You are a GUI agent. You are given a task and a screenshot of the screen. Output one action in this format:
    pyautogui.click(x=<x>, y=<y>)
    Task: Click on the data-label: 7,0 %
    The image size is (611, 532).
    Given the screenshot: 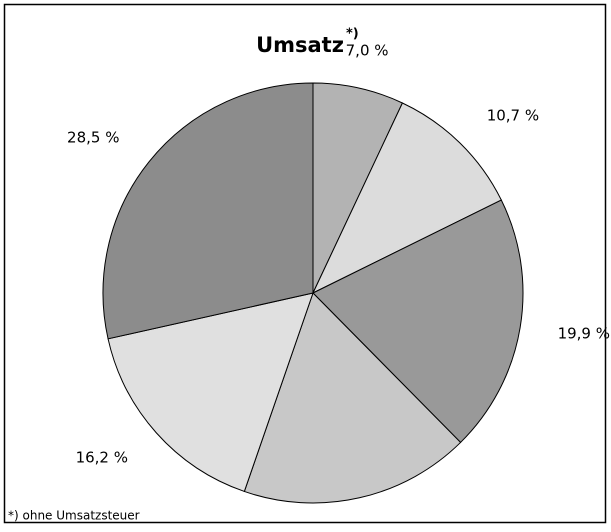 What is the action you would take?
    pyautogui.click(x=367, y=50)
    